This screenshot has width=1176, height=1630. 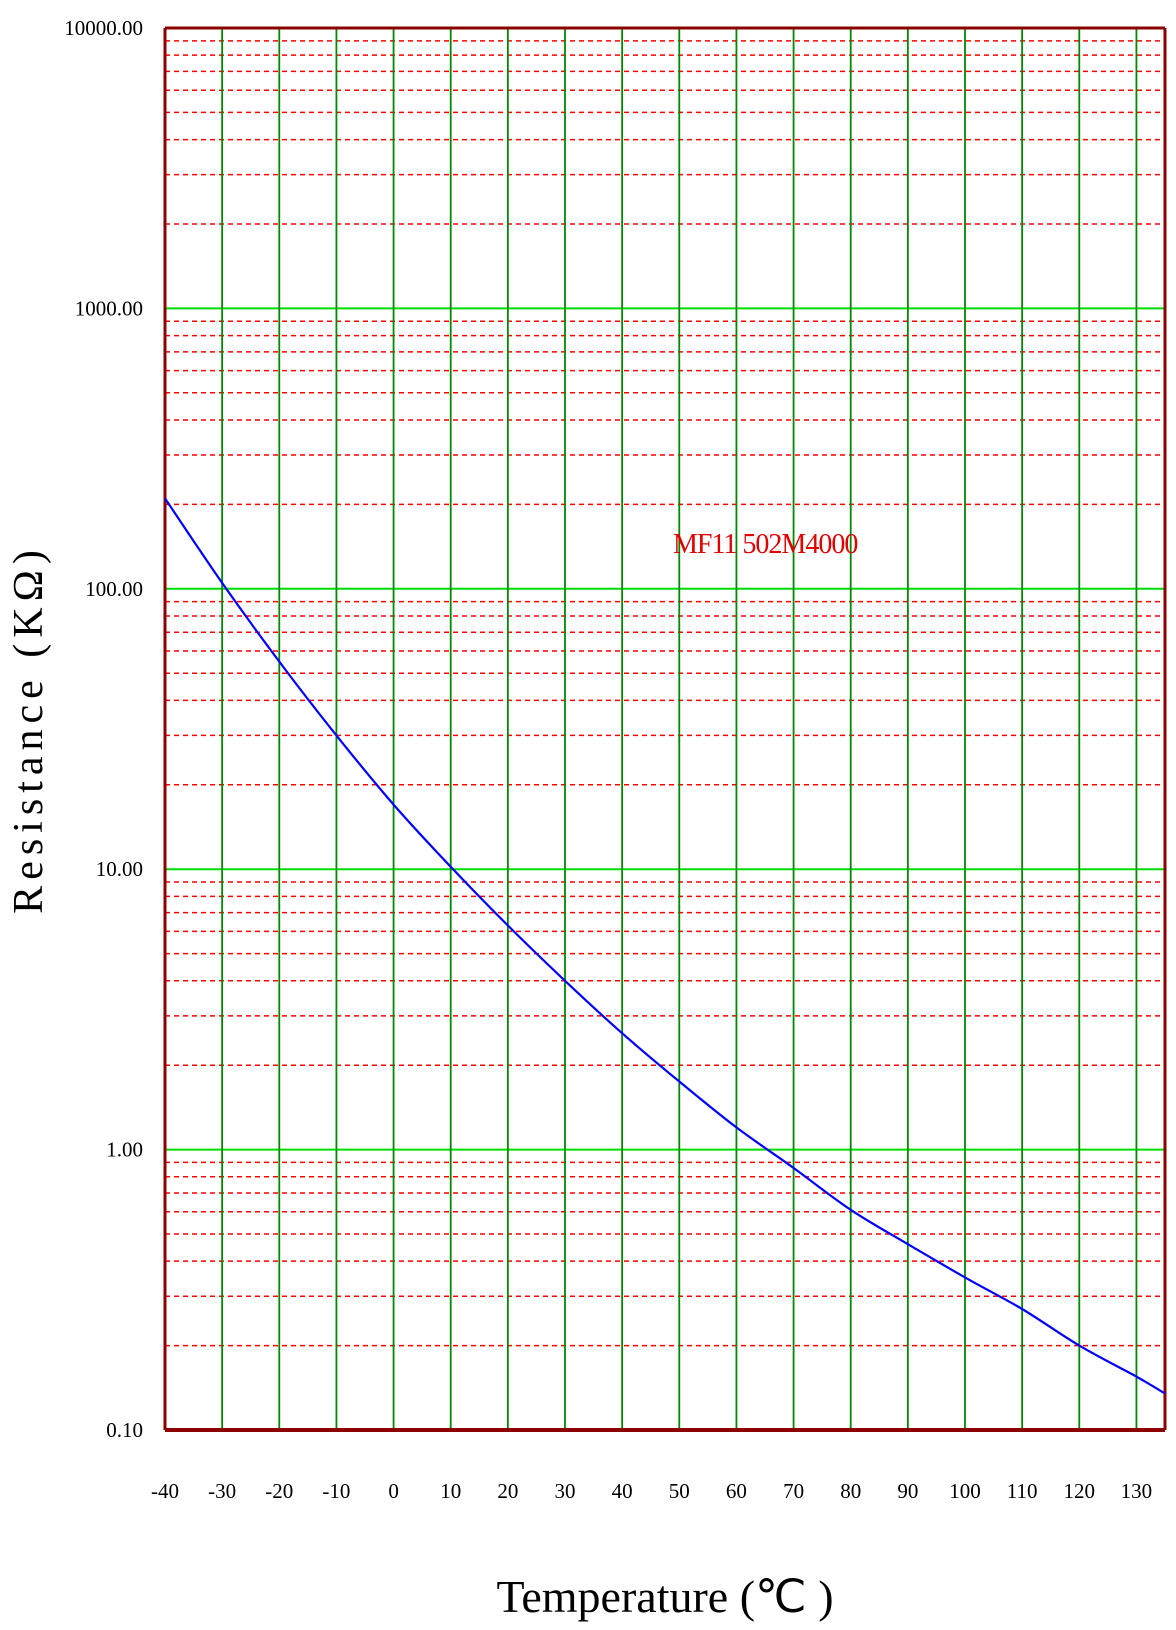 What do you see at coordinates (124, 1430) in the screenshot?
I see `y-tick-label: 0.10` at bounding box center [124, 1430].